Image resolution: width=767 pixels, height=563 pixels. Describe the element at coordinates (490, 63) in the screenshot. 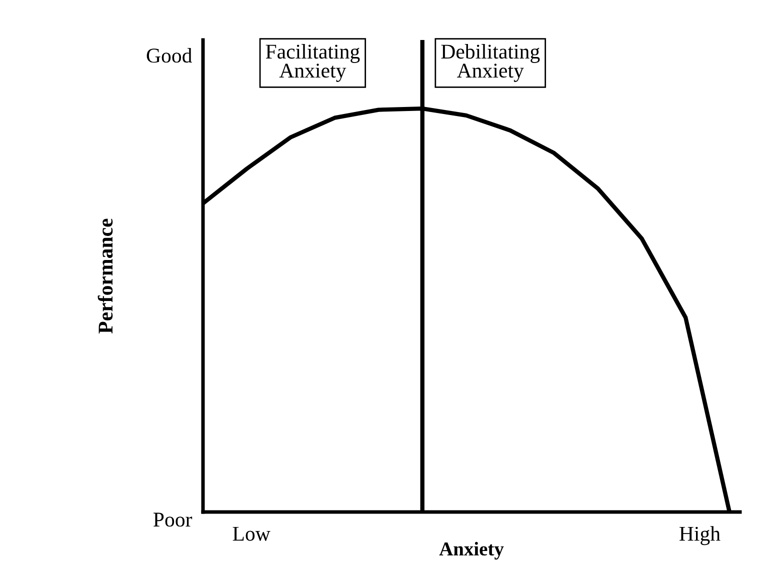

I see `text: Debilitating Anxiety` at that location.